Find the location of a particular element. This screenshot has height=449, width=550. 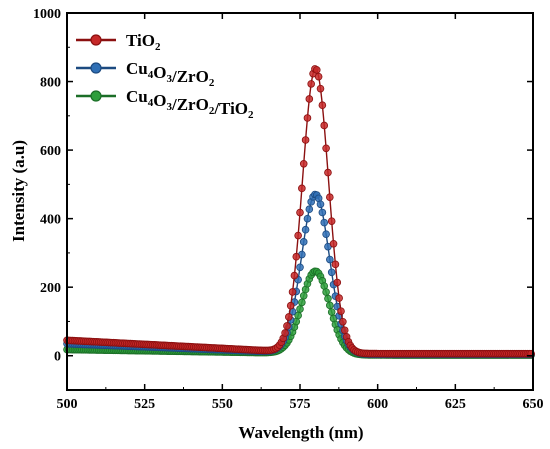

y-tick-label: 800 is located at coordinates (50, 83).